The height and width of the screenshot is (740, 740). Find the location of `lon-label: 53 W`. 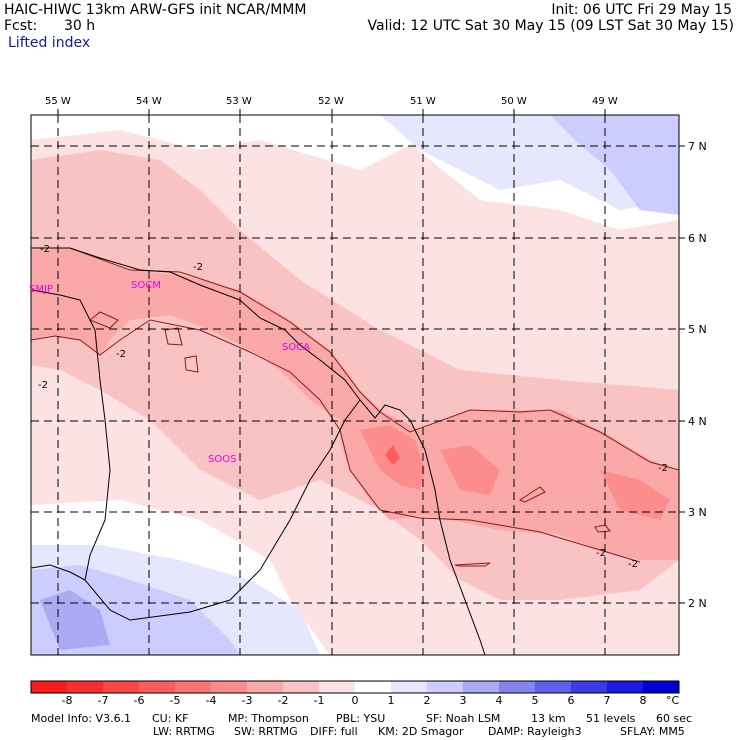

lon-label: 53 W is located at coordinates (239, 101).